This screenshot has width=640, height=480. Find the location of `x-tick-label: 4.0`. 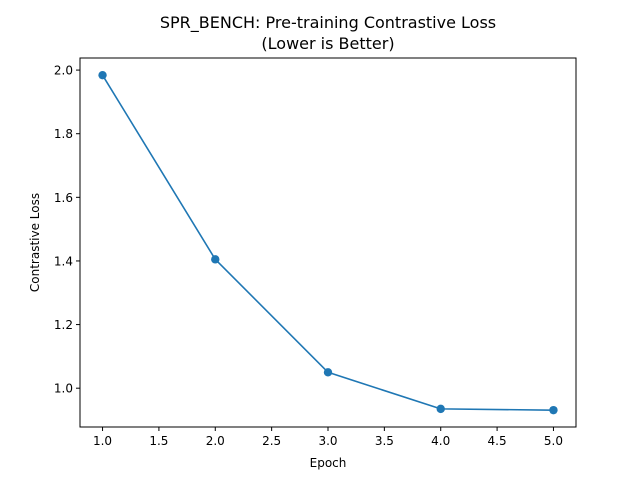

x-tick-label: 4.0 is located at coordinates (440, 441).